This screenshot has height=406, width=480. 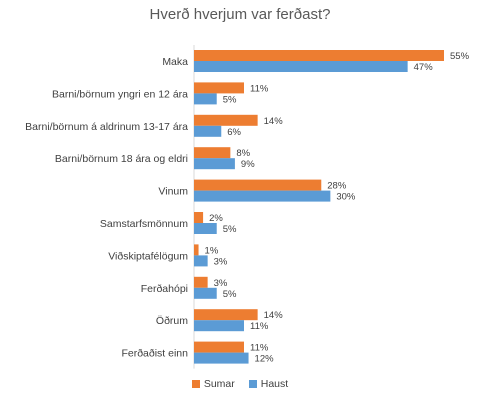 I want to click on legend-label: Sumar, so click(x=219, y=384).